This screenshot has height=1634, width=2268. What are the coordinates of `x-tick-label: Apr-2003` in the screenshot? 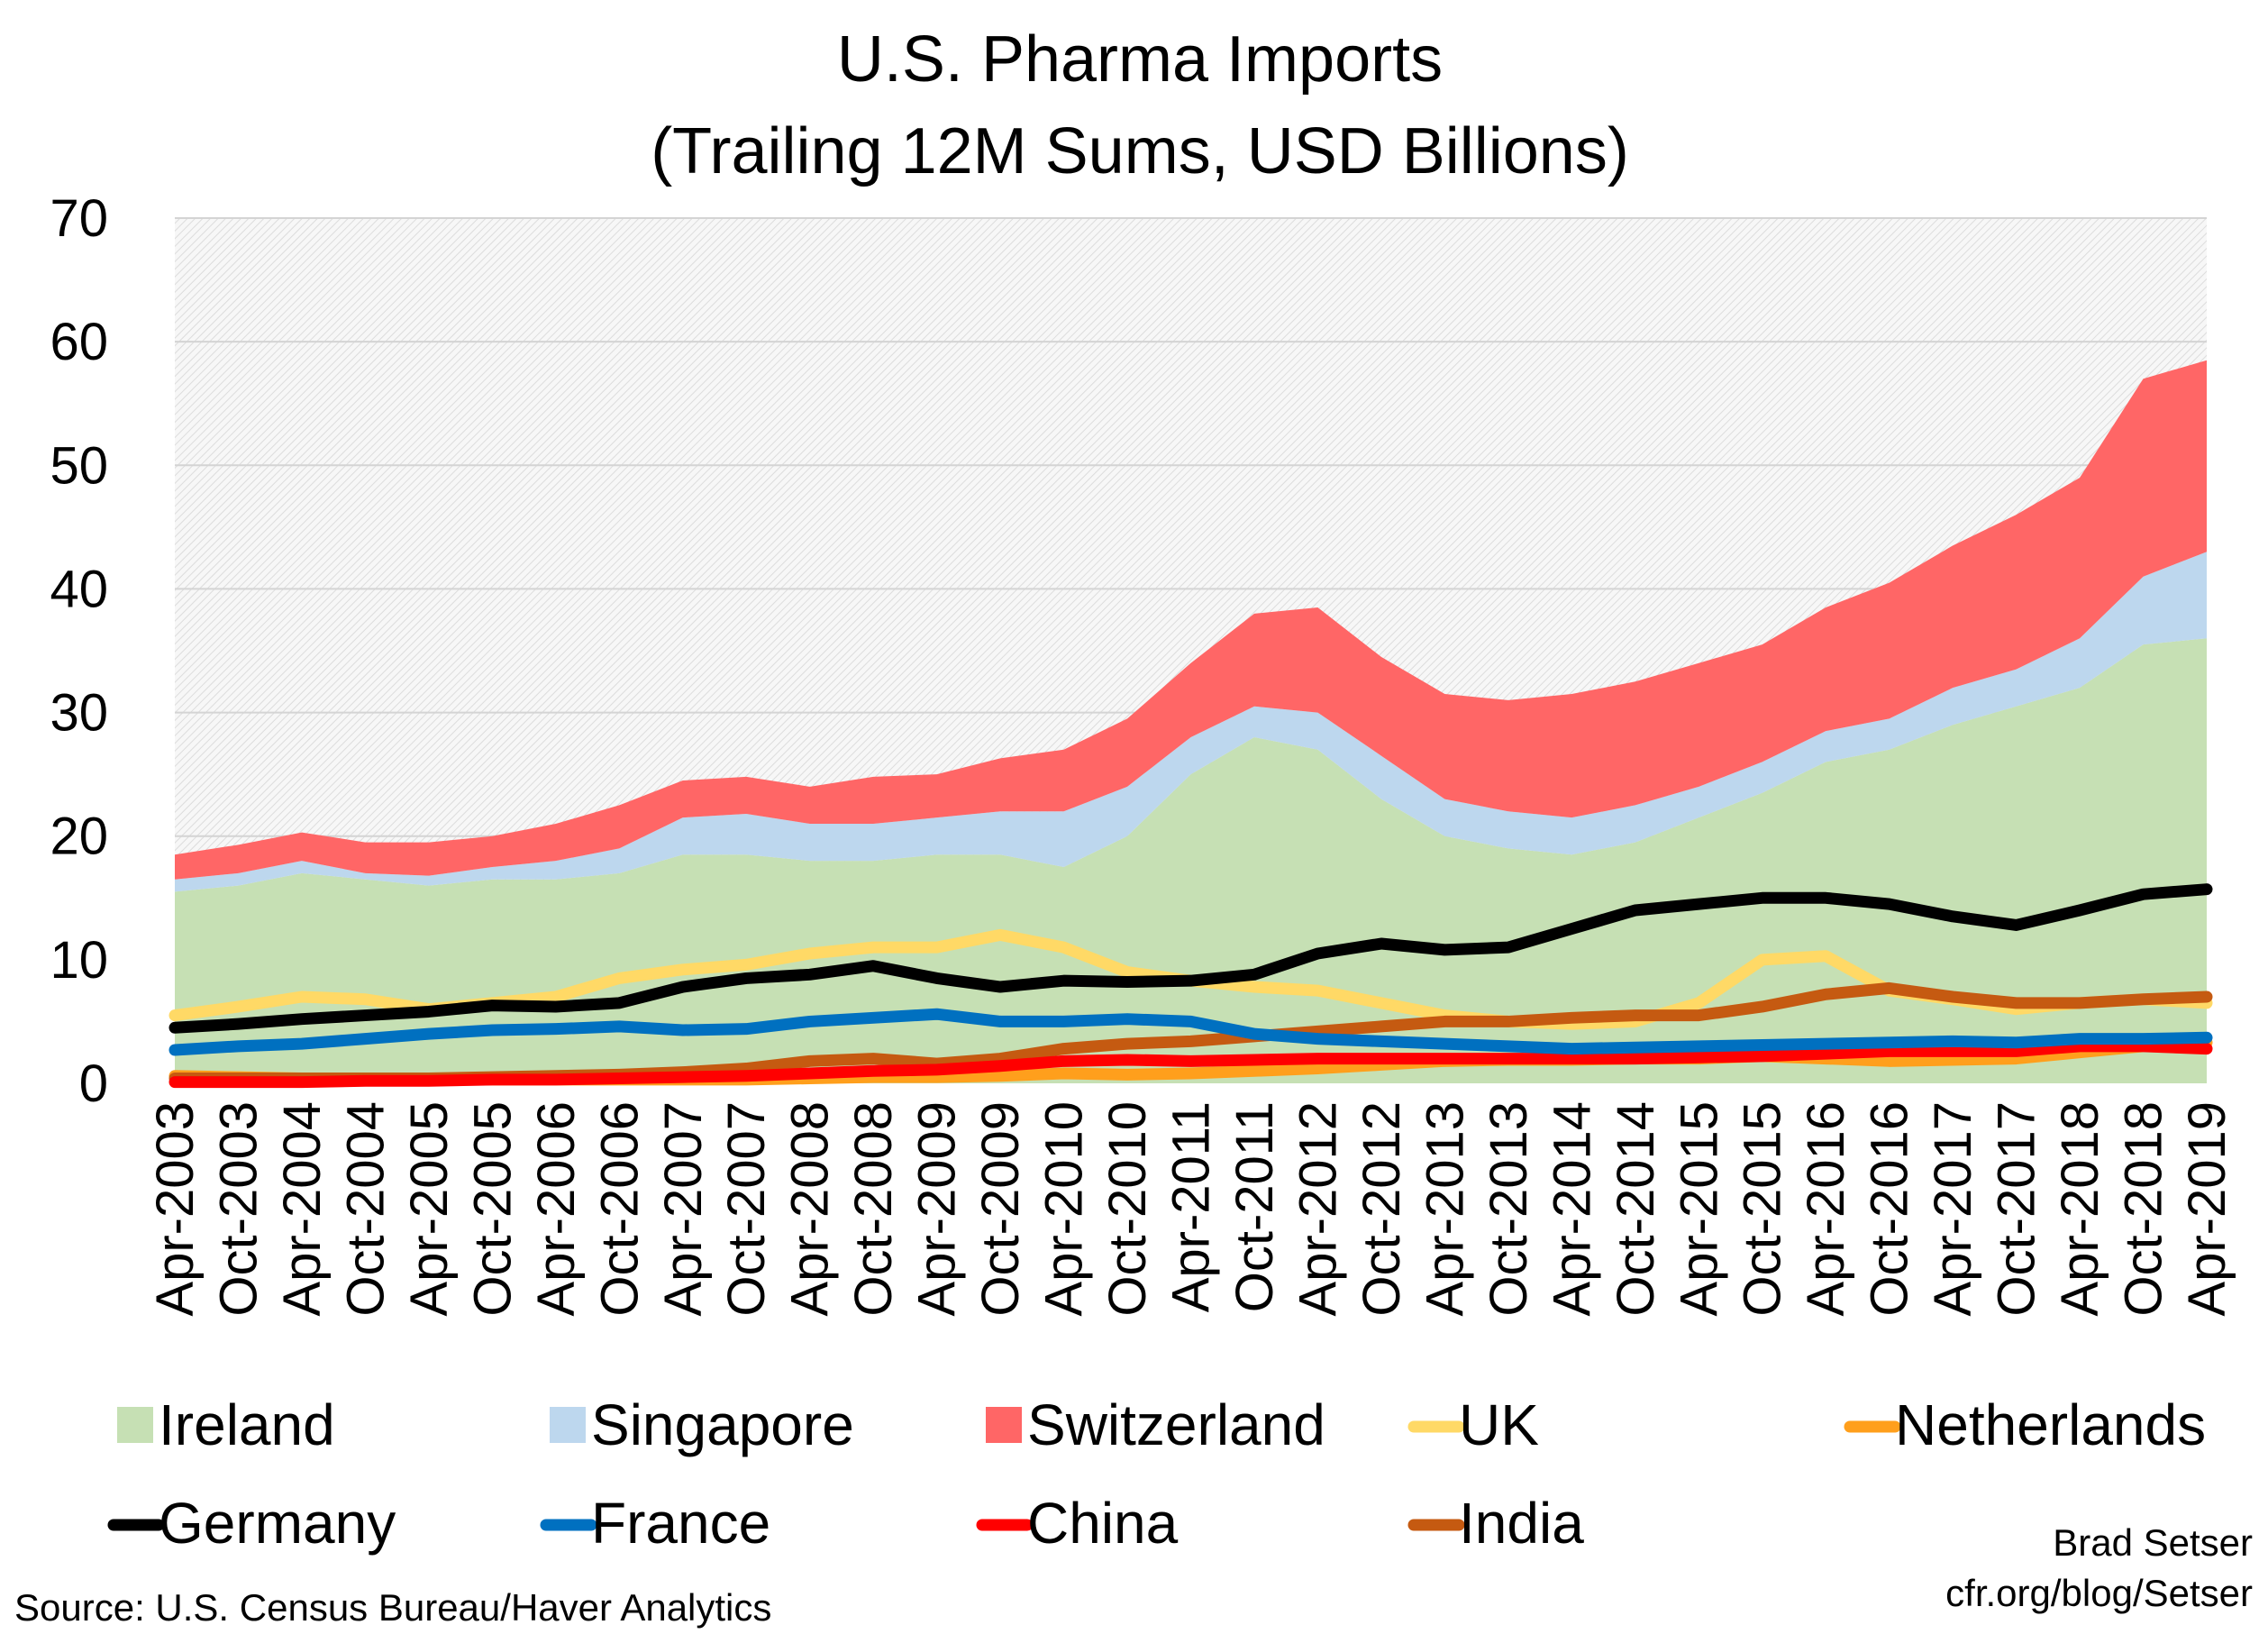 It's located at (175, 1209).